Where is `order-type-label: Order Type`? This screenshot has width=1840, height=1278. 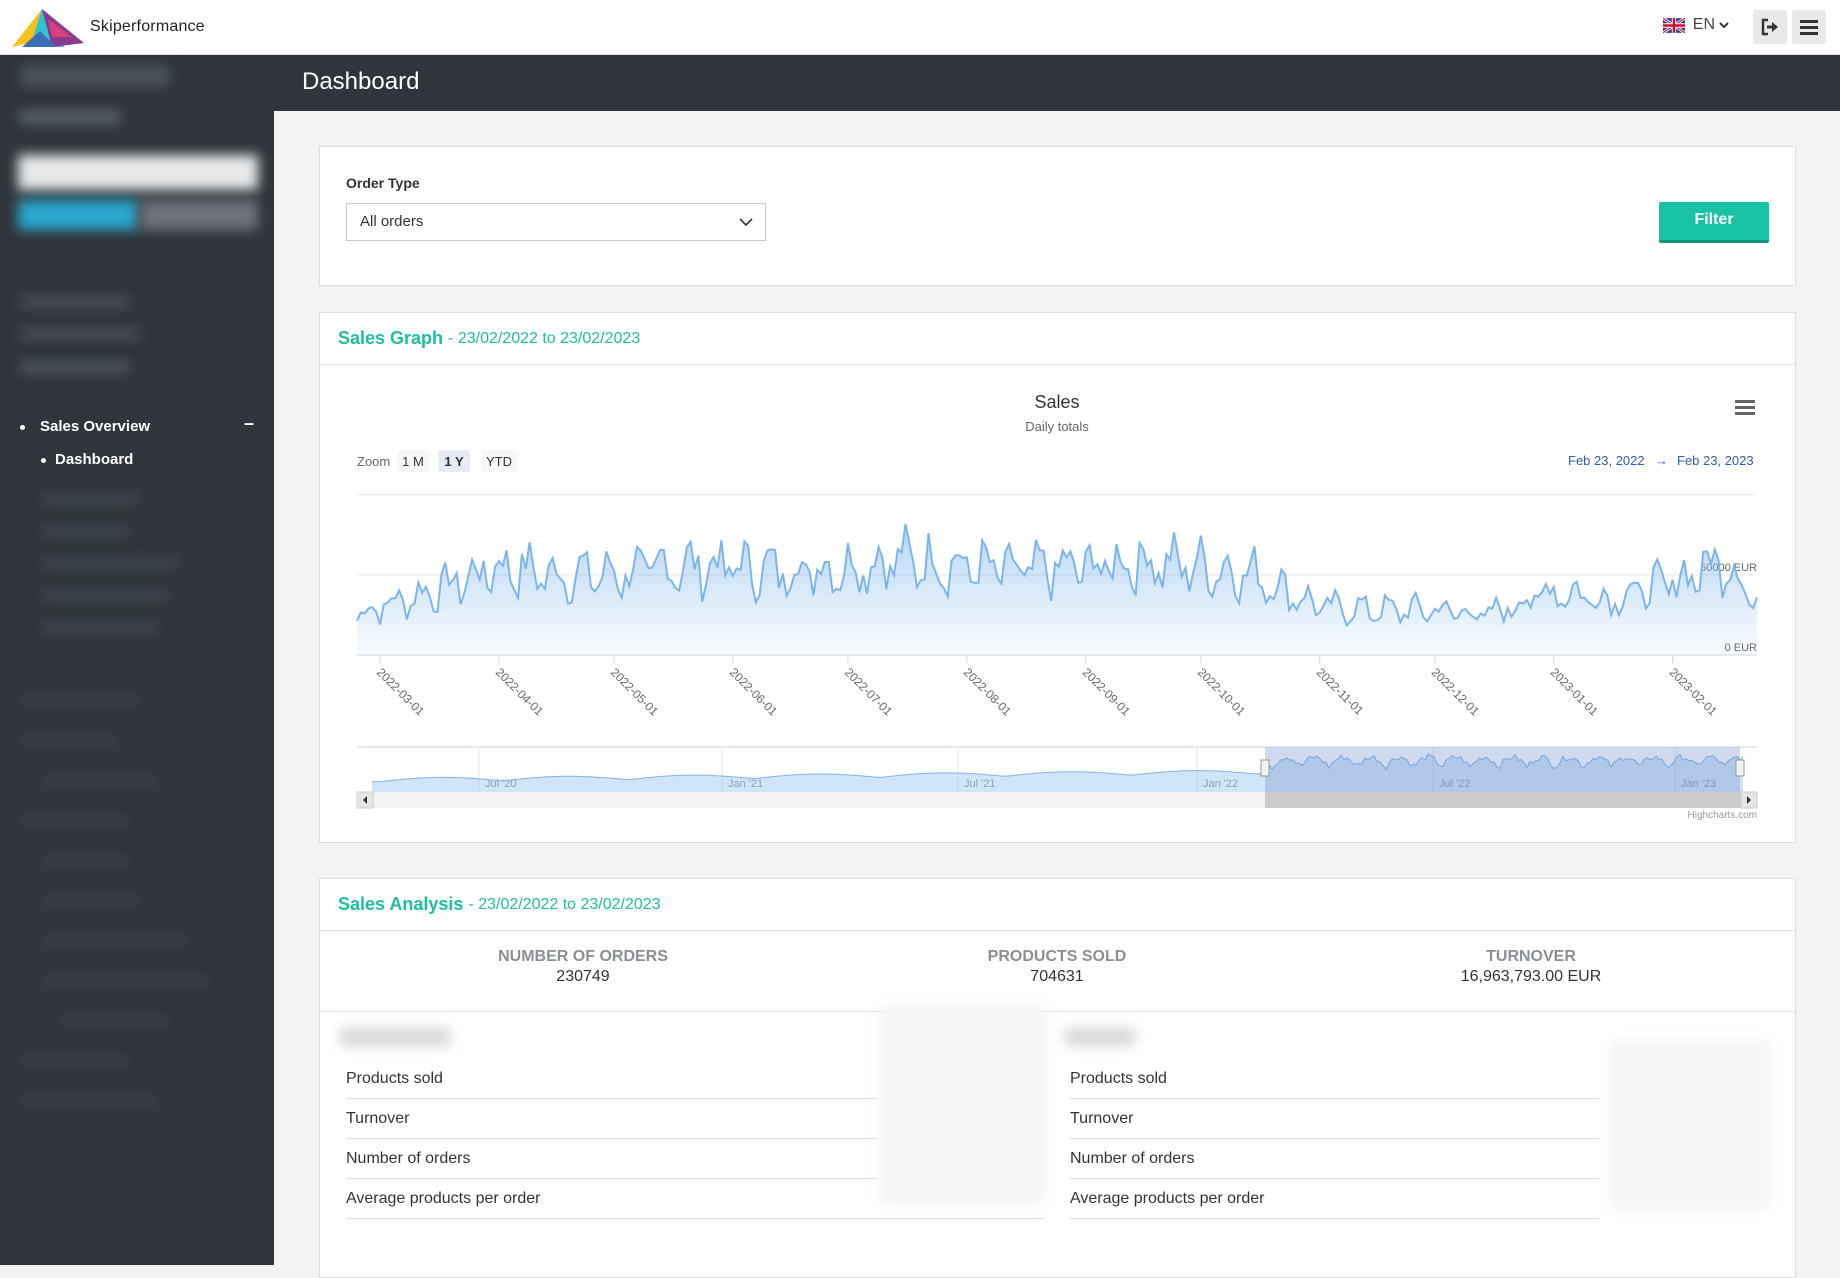 order-type-label: Order Type is located at coordinates (383, 183).